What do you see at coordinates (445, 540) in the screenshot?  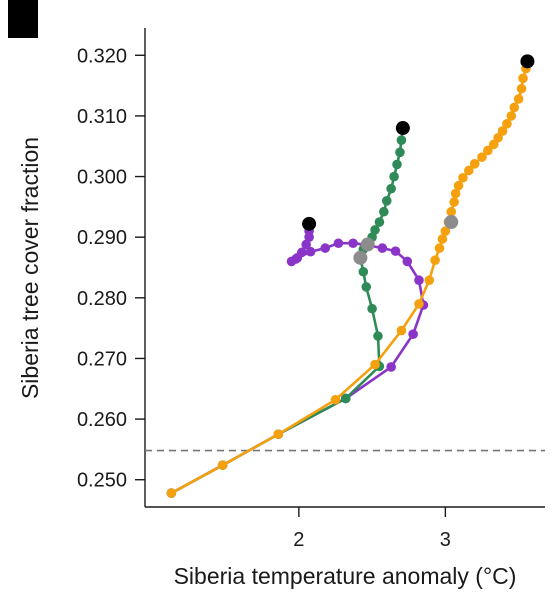 I see `x-tick-label: 3` at bounding box center [445, 540].